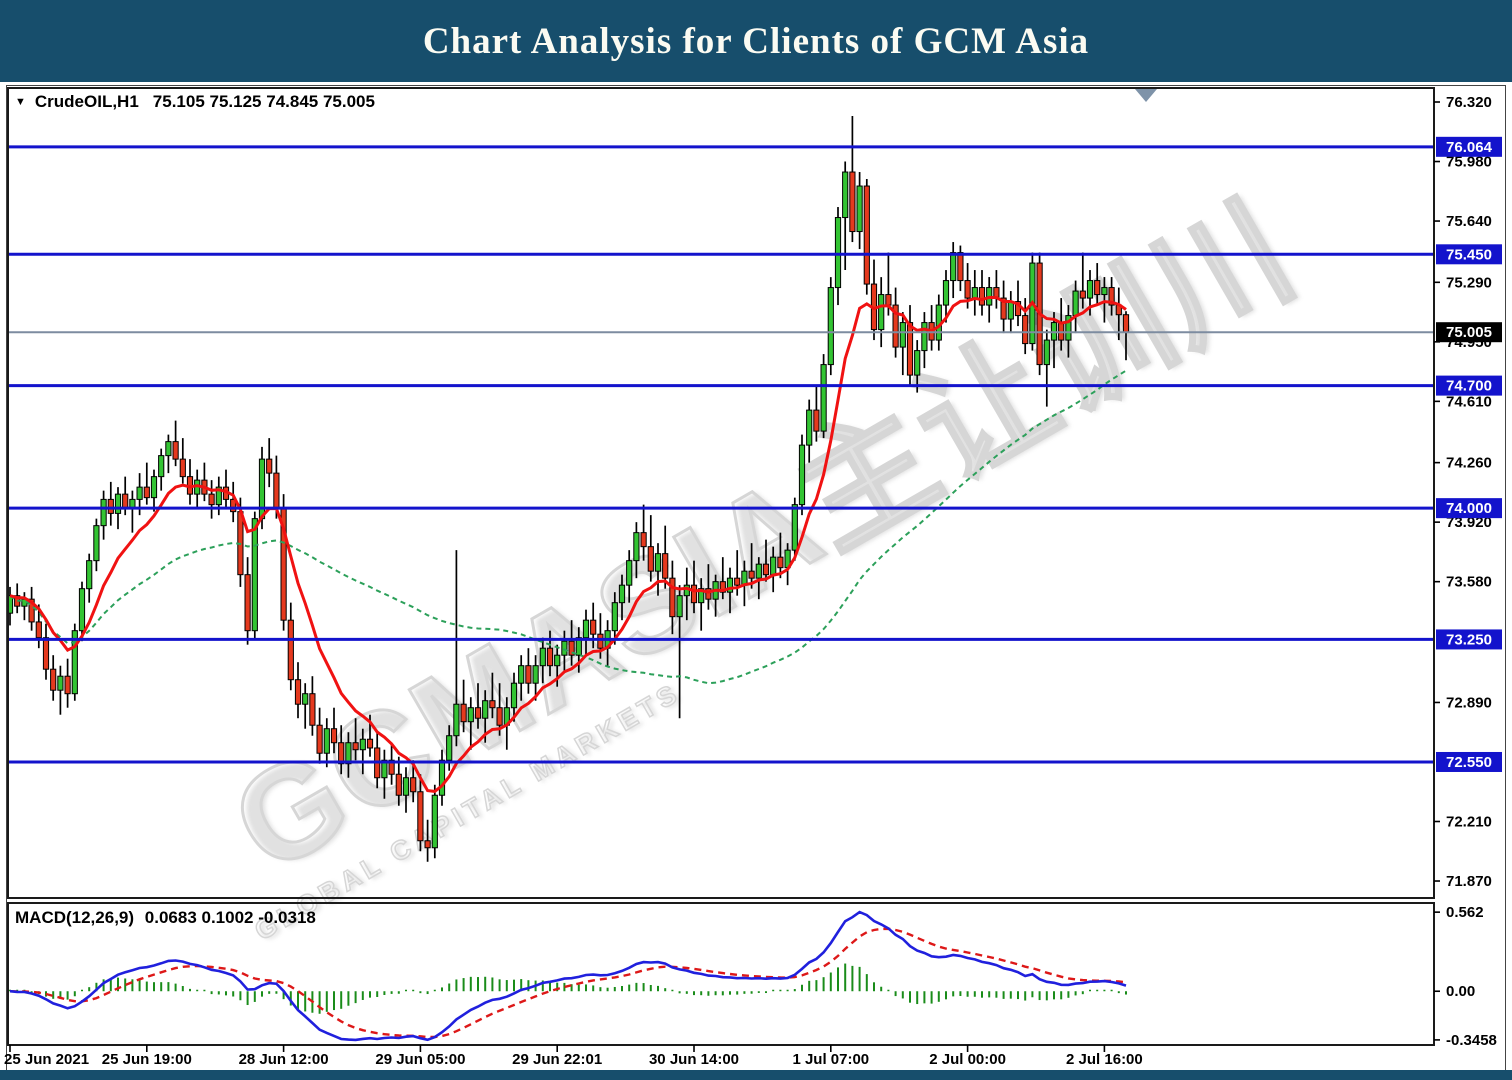  I want to click on time-tick-label: 2 Jul 16:00, so click(1104, 1059).